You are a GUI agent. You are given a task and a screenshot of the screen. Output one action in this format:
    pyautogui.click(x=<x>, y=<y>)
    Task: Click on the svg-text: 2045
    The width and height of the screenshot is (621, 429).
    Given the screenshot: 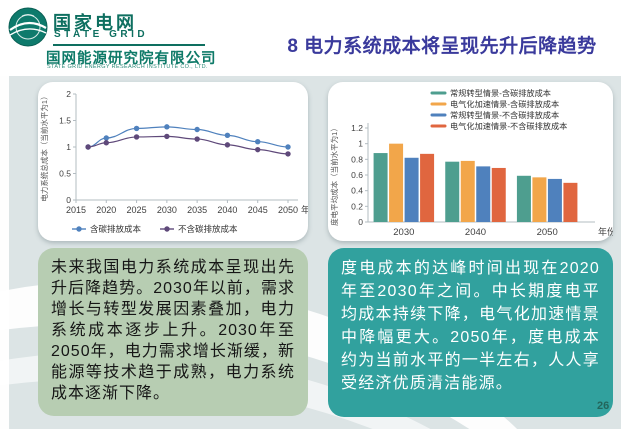 What is the action you would take?
    pyautogui.click(x=258, y=210)
    